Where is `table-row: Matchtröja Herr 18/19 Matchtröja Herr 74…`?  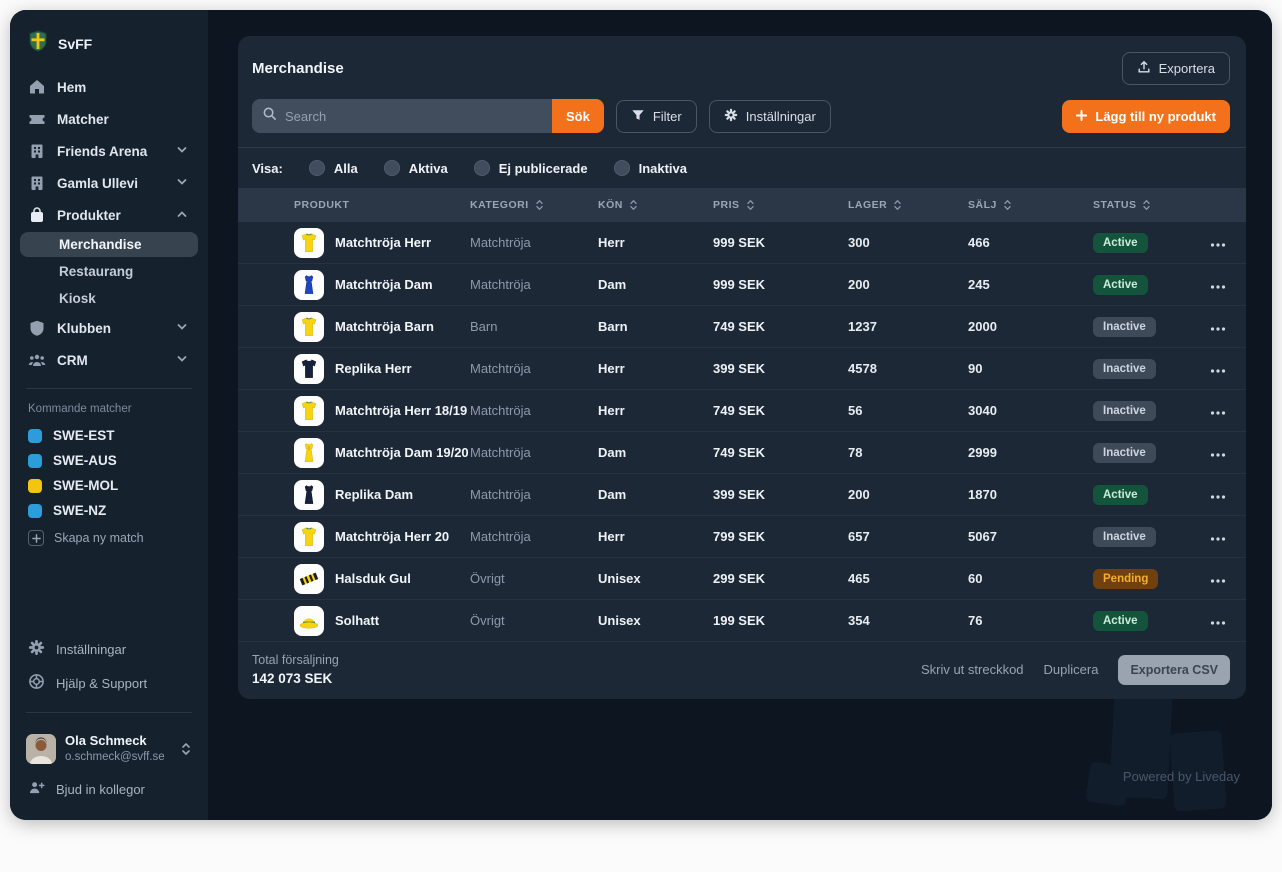 table-row: Matchtröja Herr 18/19 Matchtröja Herr 74… is located at coordinates (742, 411).